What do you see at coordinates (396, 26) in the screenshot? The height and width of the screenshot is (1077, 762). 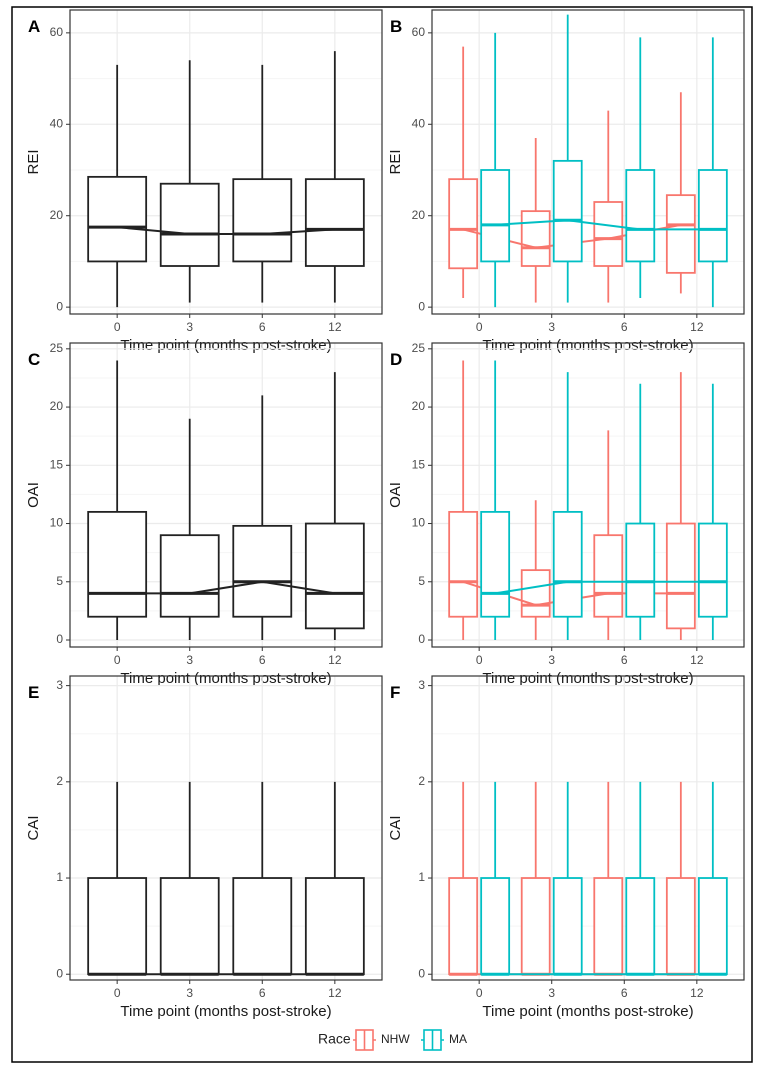 I see `panel-letter: B` at bounding box center [396, 26].